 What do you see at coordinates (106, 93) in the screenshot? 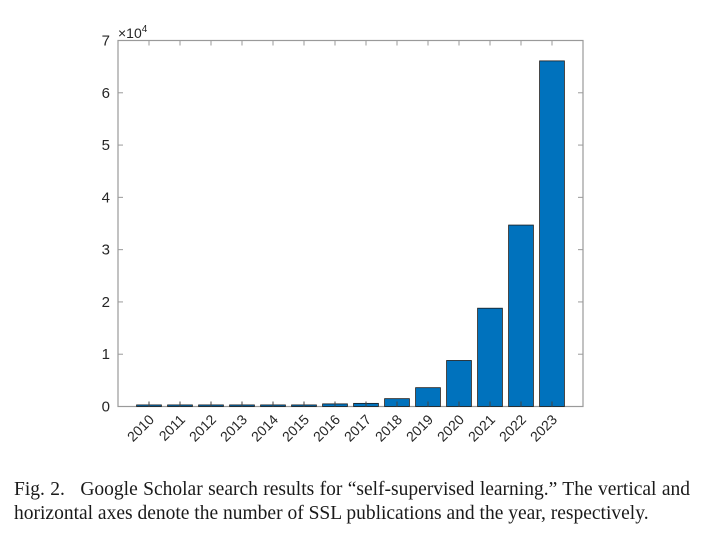
I see `y-tick-label: 6` at bounding box center [106, 93].